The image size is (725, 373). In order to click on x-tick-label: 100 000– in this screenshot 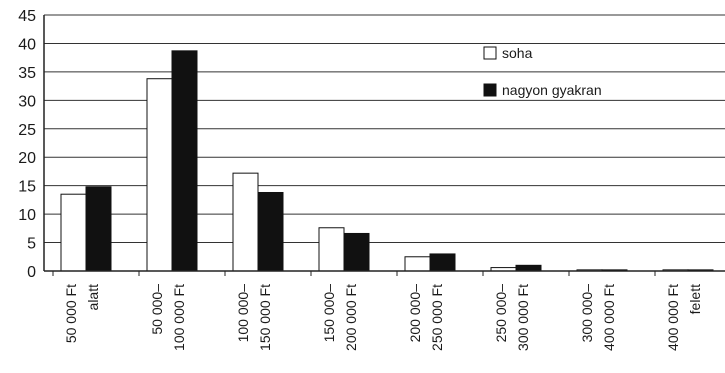, I will do `click(243, 313)`.